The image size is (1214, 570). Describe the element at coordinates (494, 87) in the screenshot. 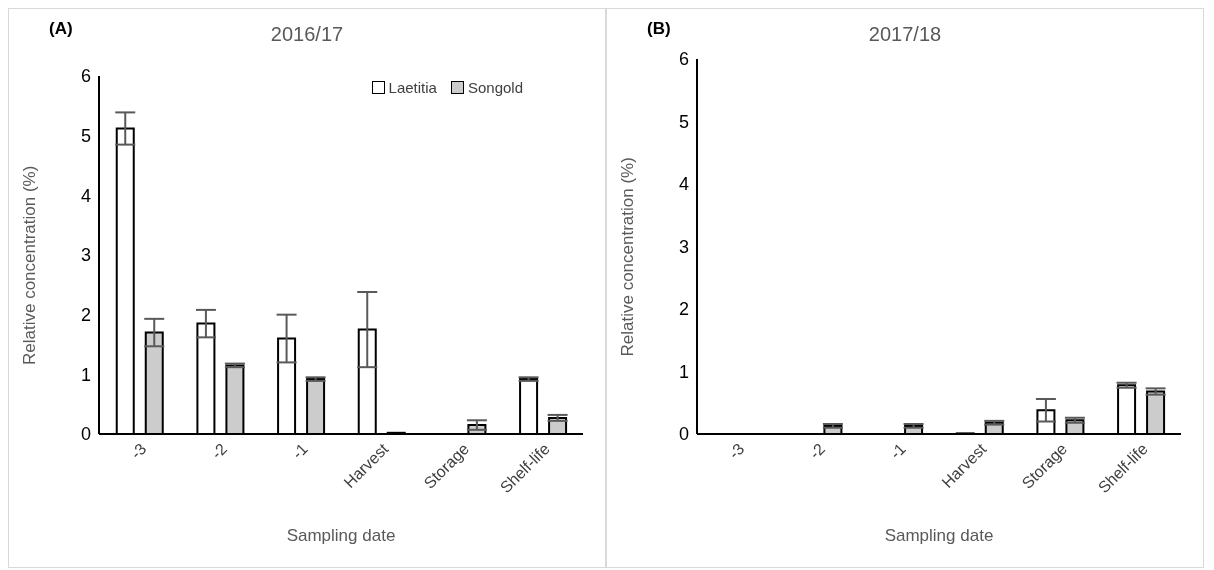

I see `legend-label: Songold` at that location.